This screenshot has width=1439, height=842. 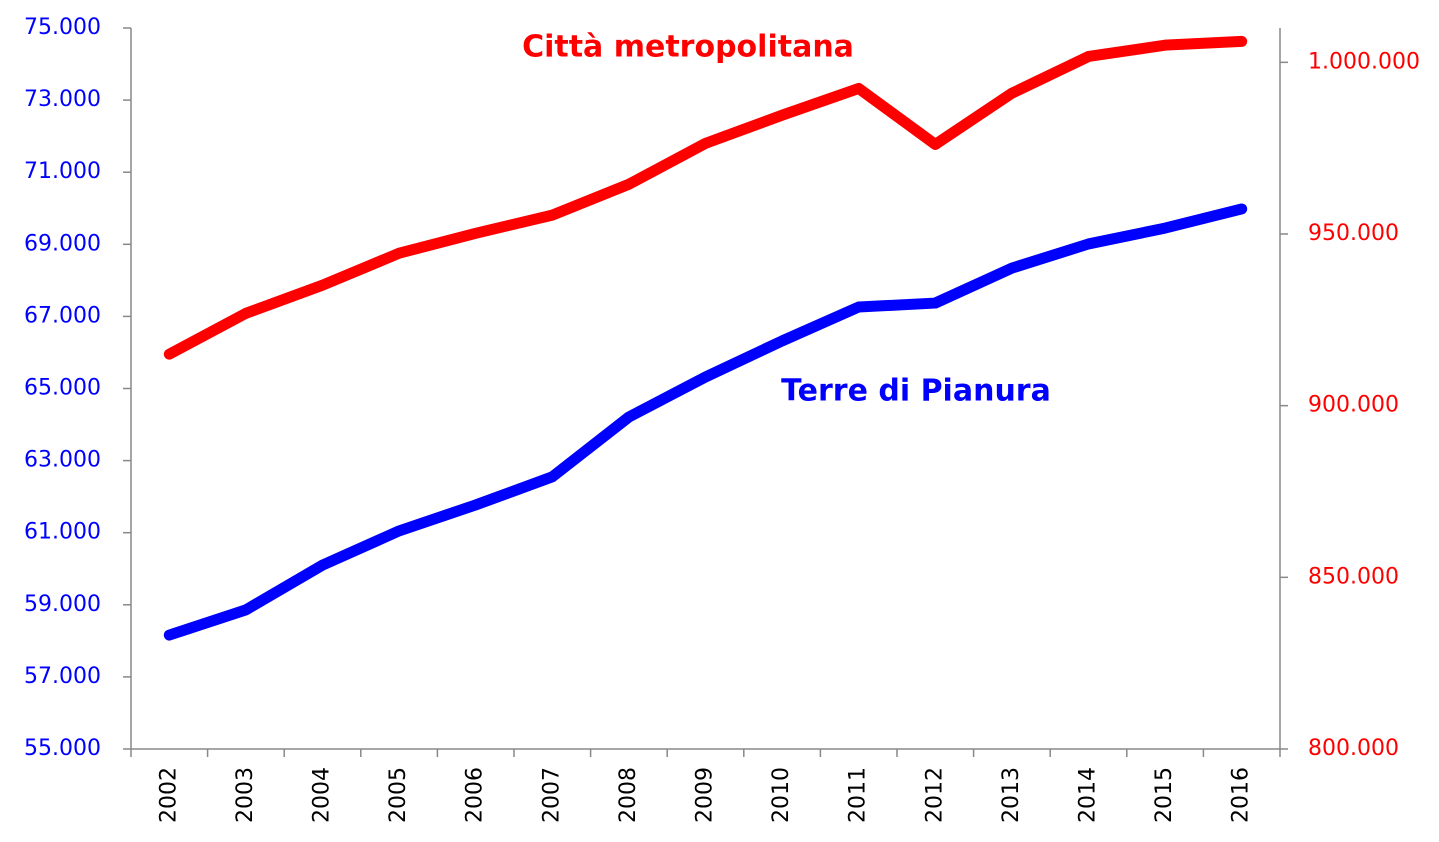 What do you see at coordinates (1353, 748) in the screenshot?
I see `y2-tick-label: 800.000` at bounding box center [1353, 748].